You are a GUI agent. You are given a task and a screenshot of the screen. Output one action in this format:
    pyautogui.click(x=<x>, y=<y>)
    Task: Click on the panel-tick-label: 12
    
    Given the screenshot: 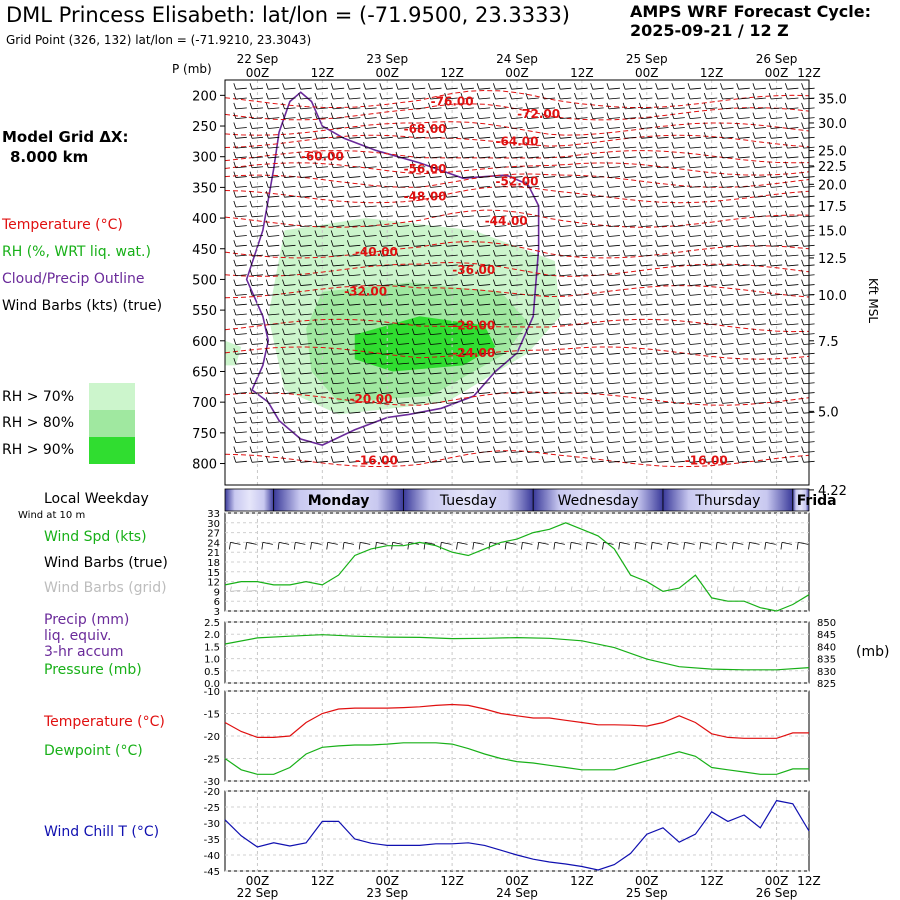 What is the action you would take?
    pyautogui.click(x=213, y=583)
    